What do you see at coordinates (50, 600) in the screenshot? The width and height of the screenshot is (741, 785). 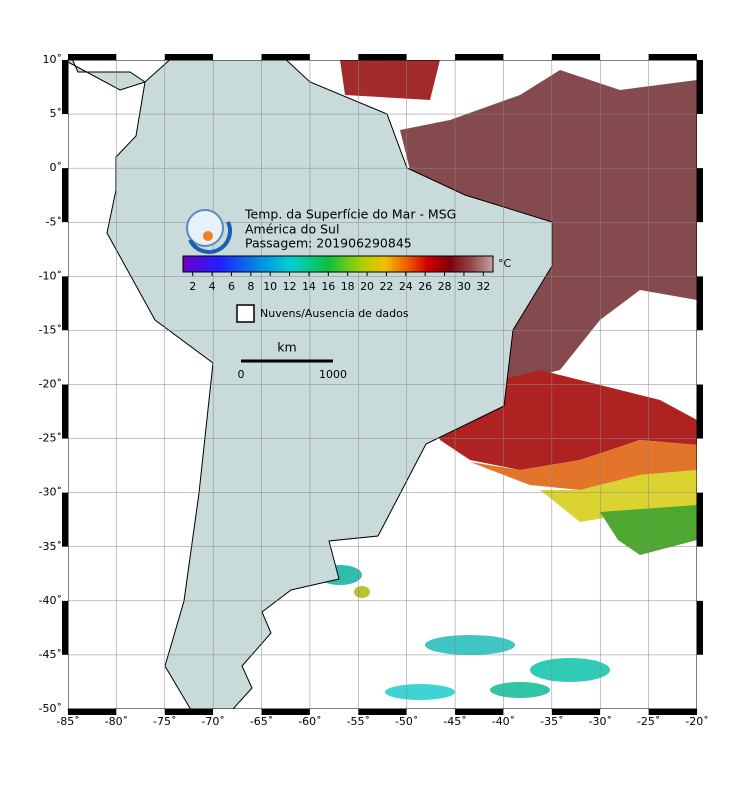 I see `lat-tick-label: -40˚` at bounding box center [50, 600].